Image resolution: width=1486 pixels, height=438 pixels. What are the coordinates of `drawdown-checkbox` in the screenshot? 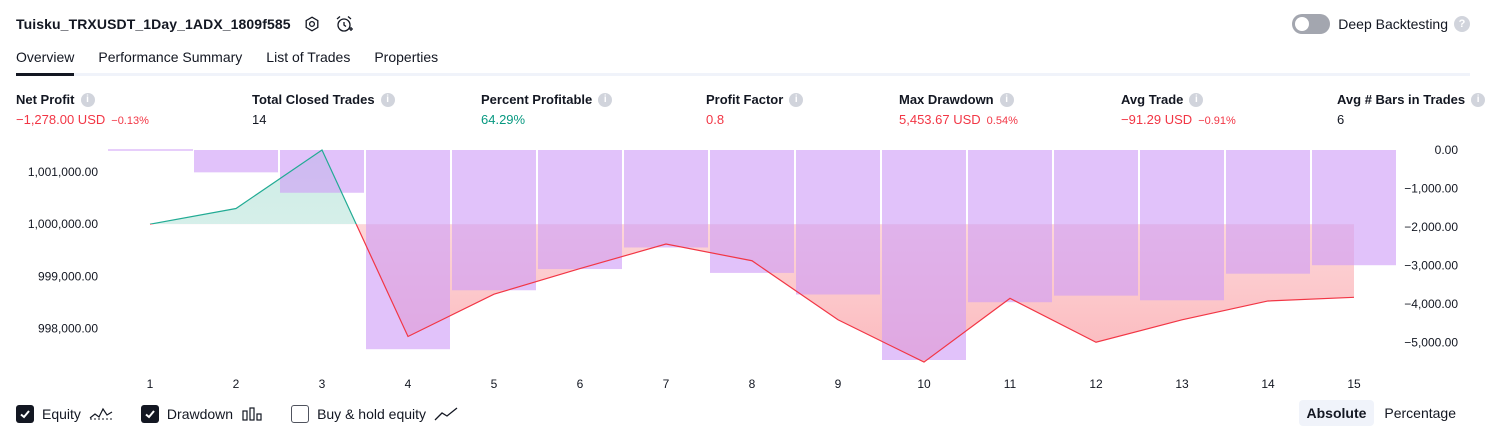 It's located at (149, 414).